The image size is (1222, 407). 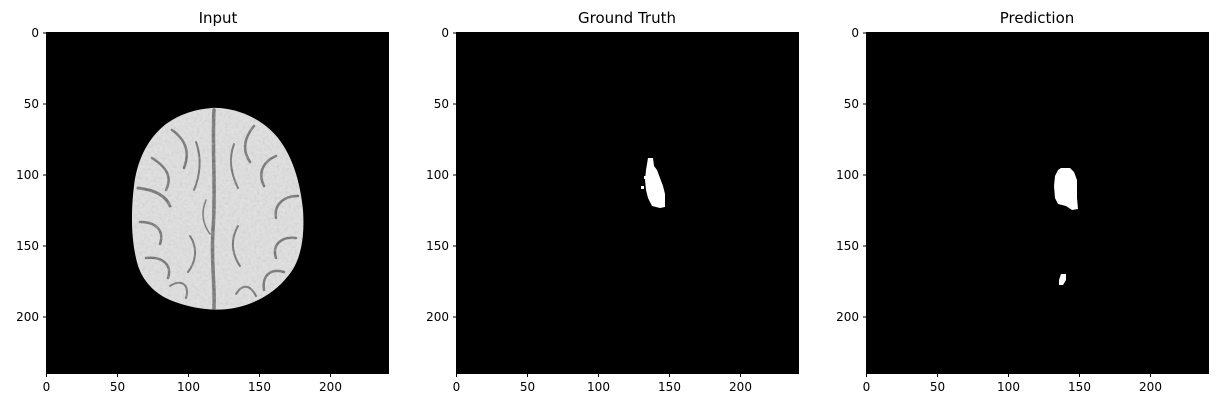 I want to click on ground-truth-mask, so click(x=653, y=183).